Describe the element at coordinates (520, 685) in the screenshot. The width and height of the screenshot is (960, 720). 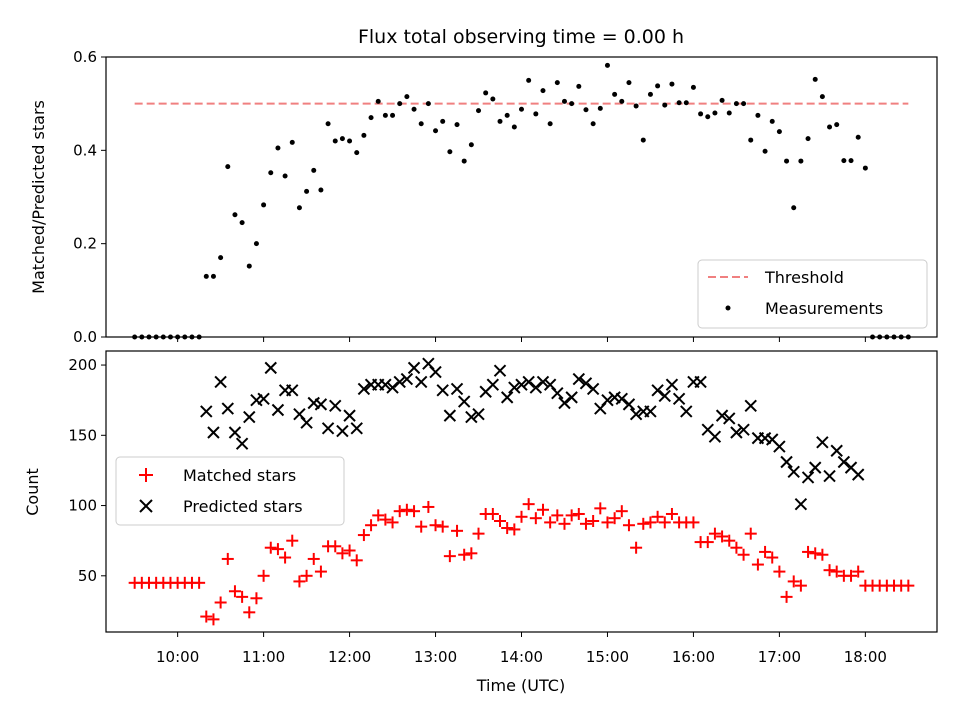
I see `x-axis-label: Time (UTC)` at that location.